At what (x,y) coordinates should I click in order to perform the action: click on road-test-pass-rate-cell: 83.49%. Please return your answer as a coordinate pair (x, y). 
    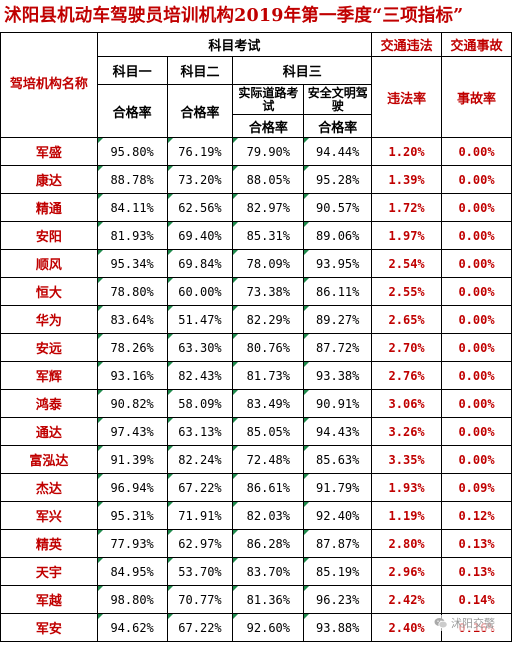
    Looking at the image, I should click on (268, 403).